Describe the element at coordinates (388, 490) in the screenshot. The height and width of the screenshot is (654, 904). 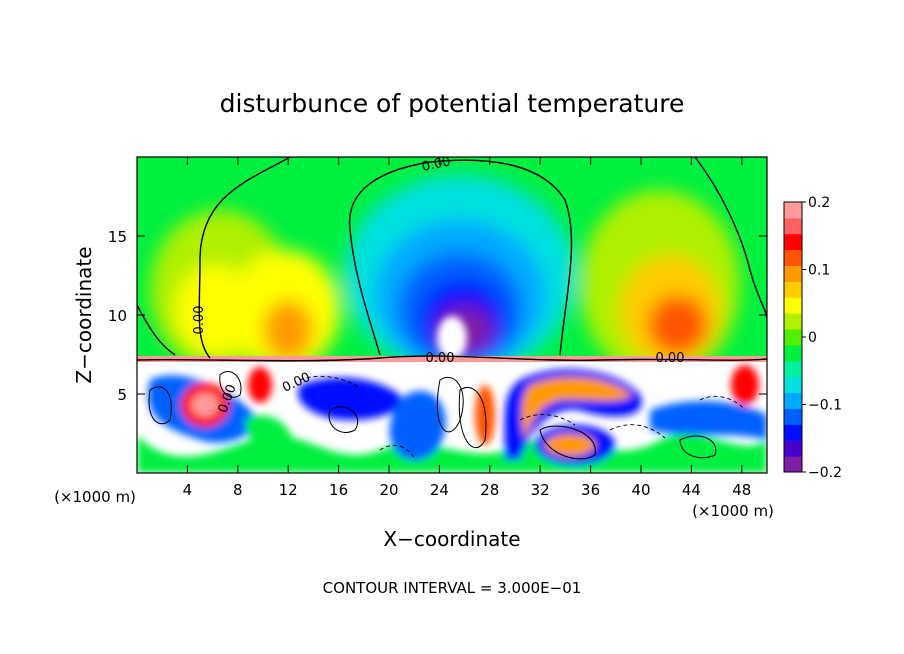
I see `x-tick-label: 20` at that location.